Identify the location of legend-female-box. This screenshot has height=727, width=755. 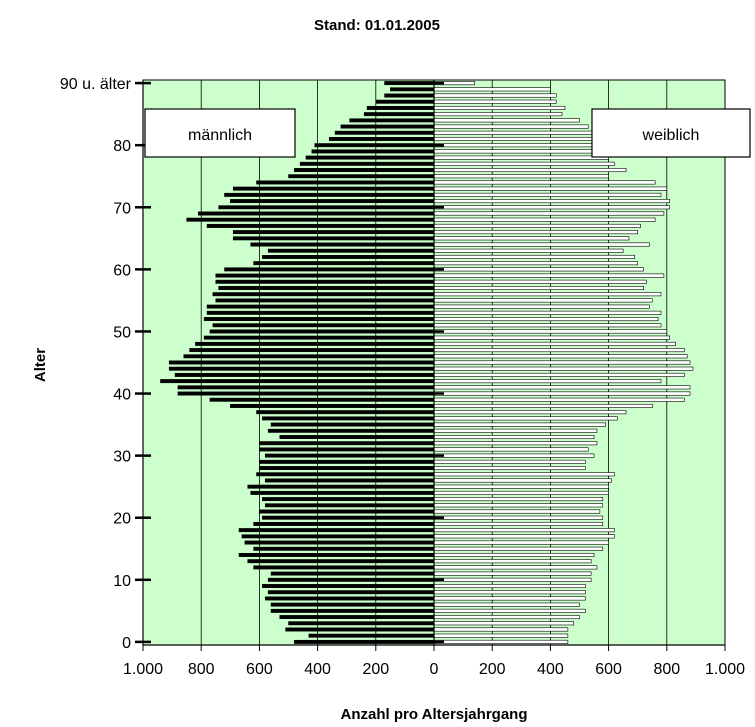
(671, 133).